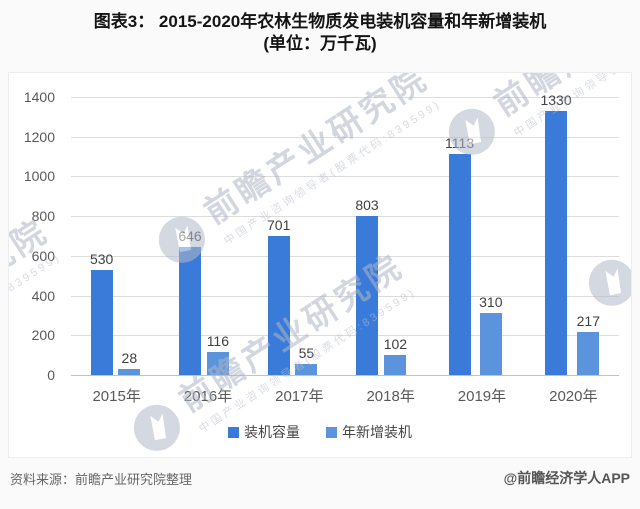 The image size is (640, 509). I want to click on bar-wrap: 803, so click(367, 285).